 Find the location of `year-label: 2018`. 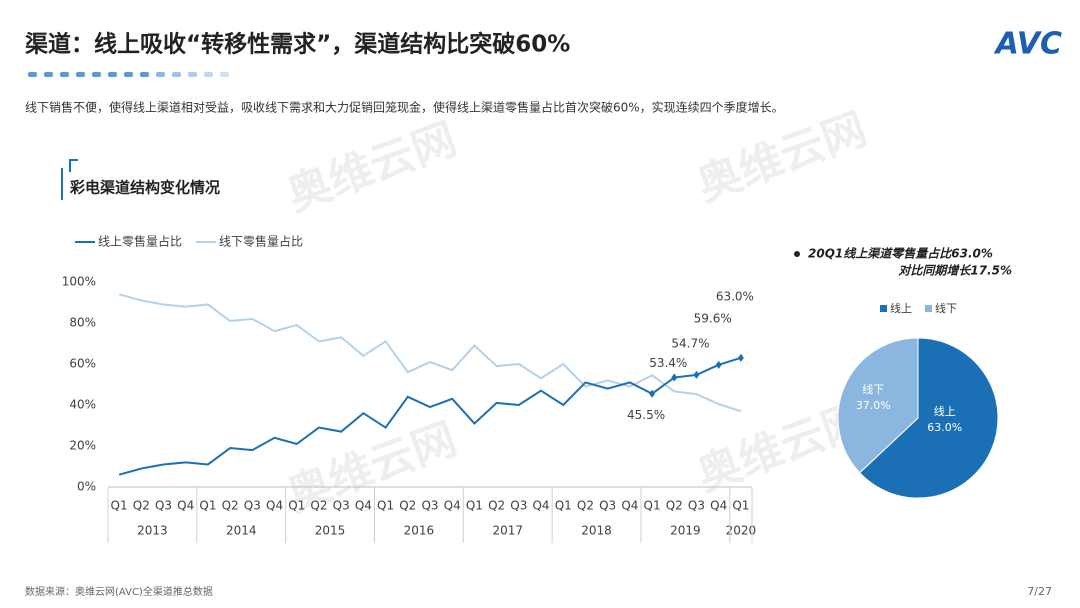

year-label: 2018 is located at coordinates (596, 531).